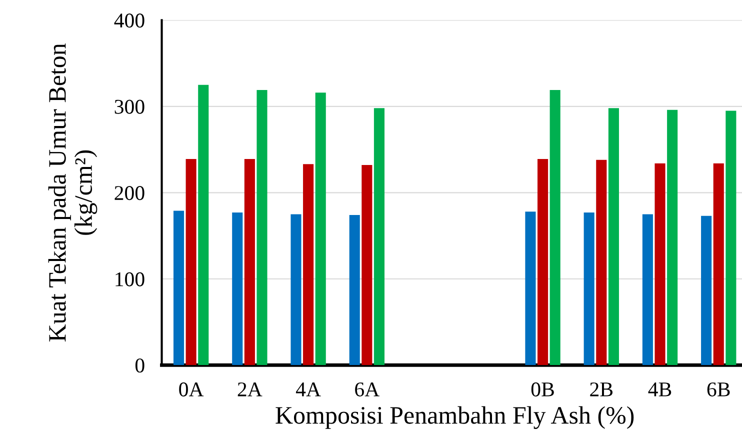 The image size is (742, 448). Describe the element at coordinates (191, 389) in the screenshot. I see `x-tick-label: 0A` at that location.